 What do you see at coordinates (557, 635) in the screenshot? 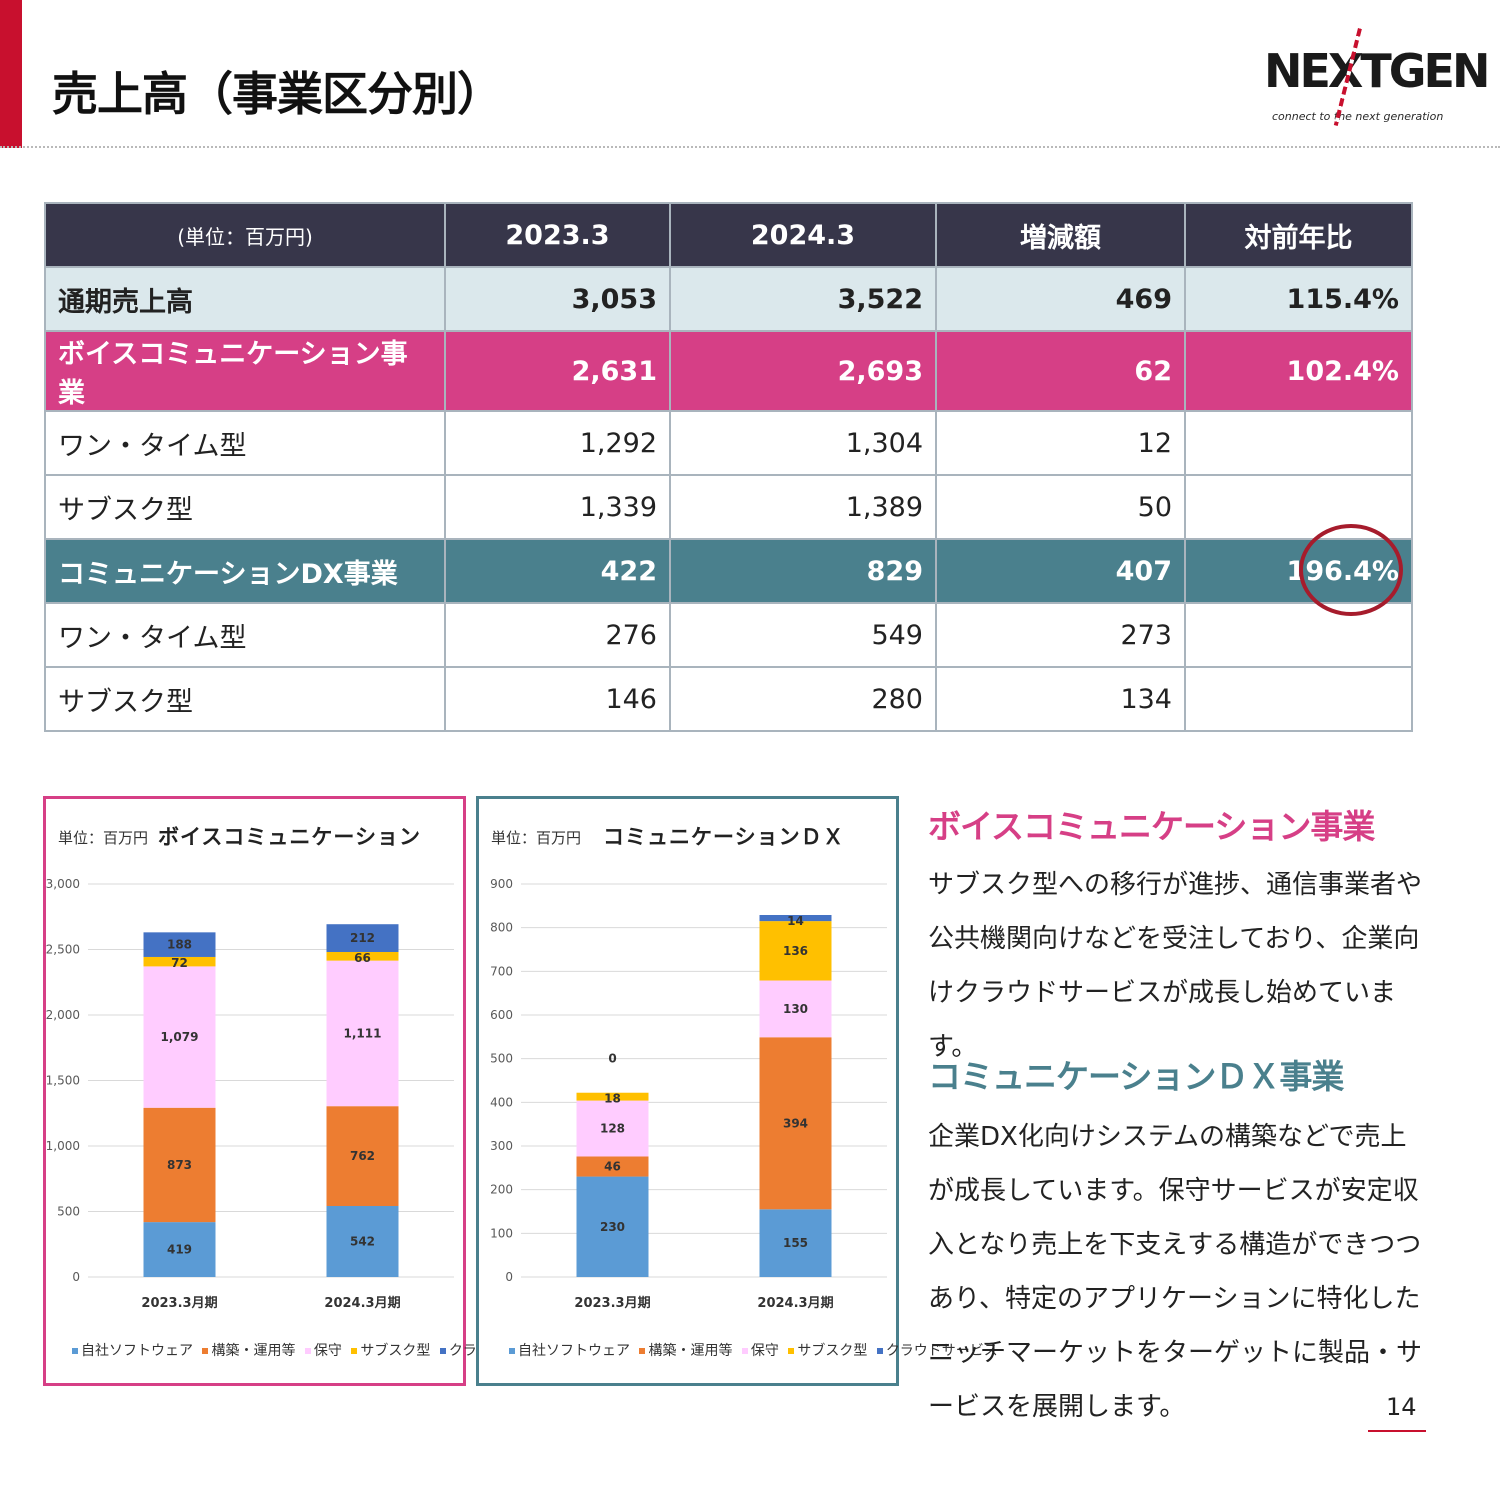
I see `table-cell: 276` at bounding box center [557, 635].